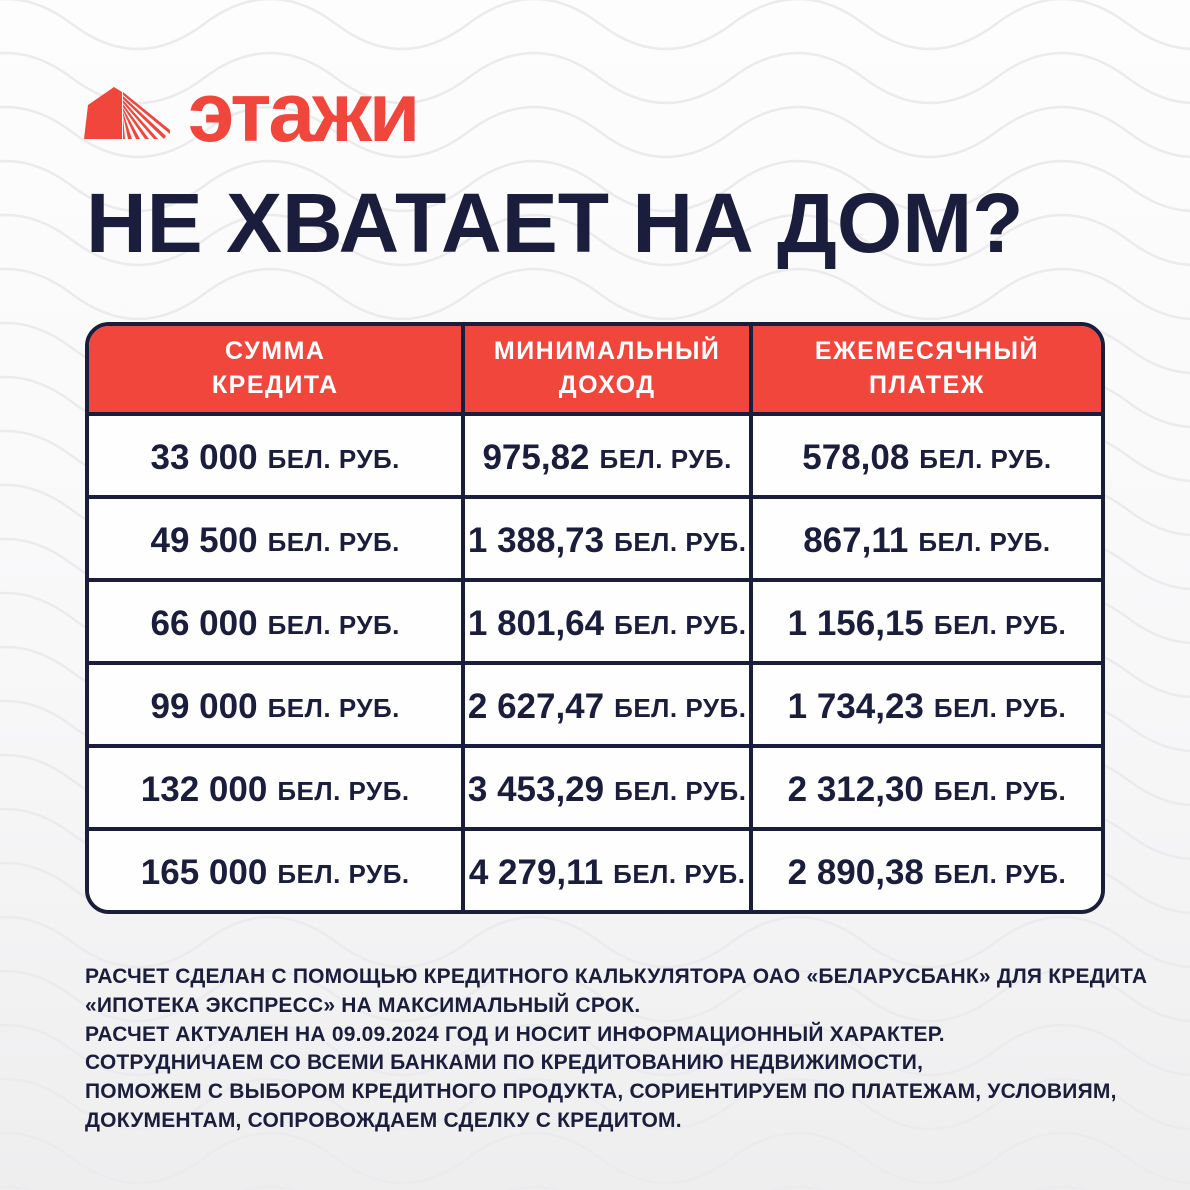 The image size is (1190, 1190). What do you see at coordinates (536, 706) in the screenshot?
I see `min-income-value: 2 627,47` at bounding box center [536, 706].